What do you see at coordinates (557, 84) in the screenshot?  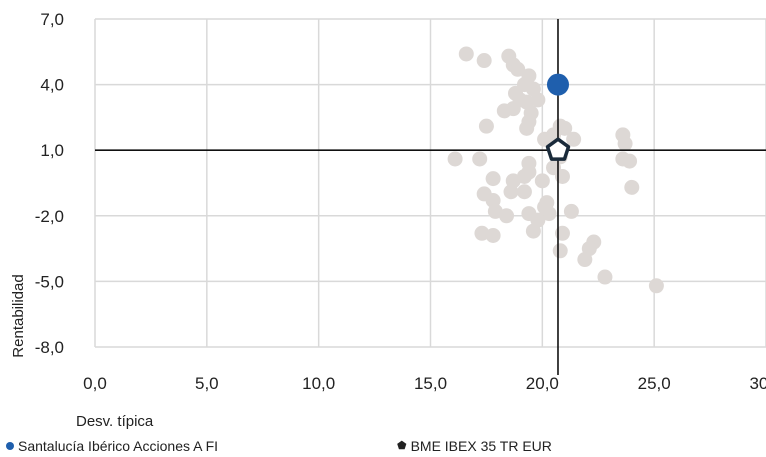 I see `fund-point` at bounding box center [557, 84].